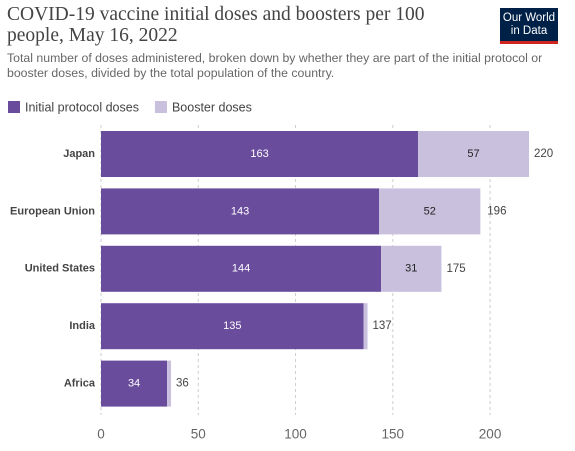 The width and height of the screenshot is (575, 451). Describe the element at coordinates (80, 384) in the screenshot. I see `category-label: Africa` at that location.